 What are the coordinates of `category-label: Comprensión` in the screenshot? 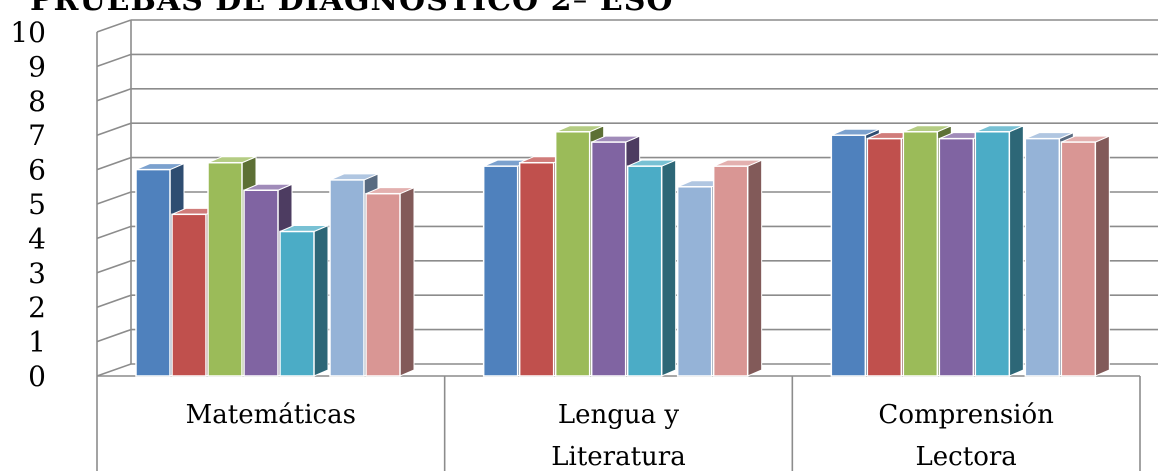 It's located at (966, 415).